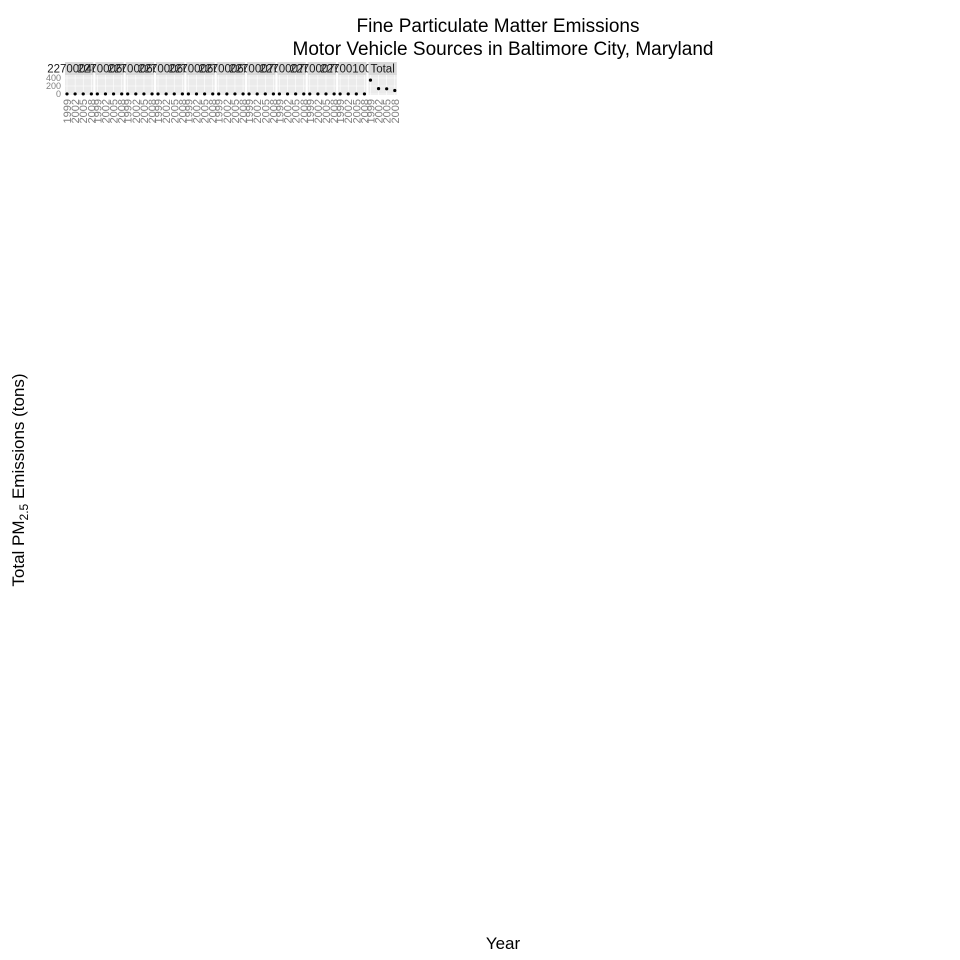  What do you see at coordinates (261, 70) in the screenshot?
I see `facet-strip-label: 2270007010` at bounding box center [261, 70].